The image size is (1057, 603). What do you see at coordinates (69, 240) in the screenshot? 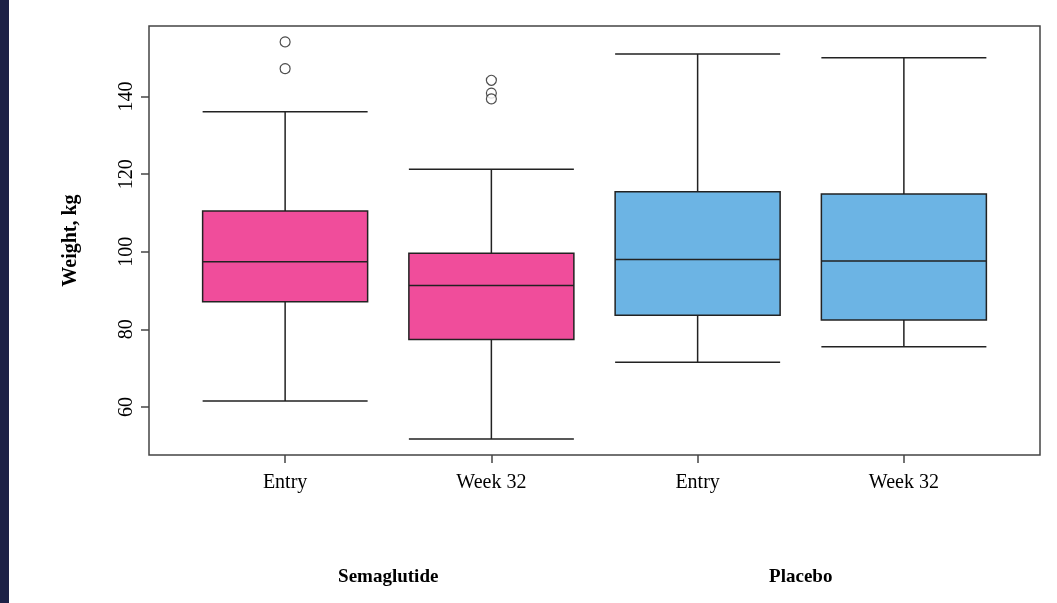
I see `y-axis-title: Weight, kg` at bounding box center [69, 240].